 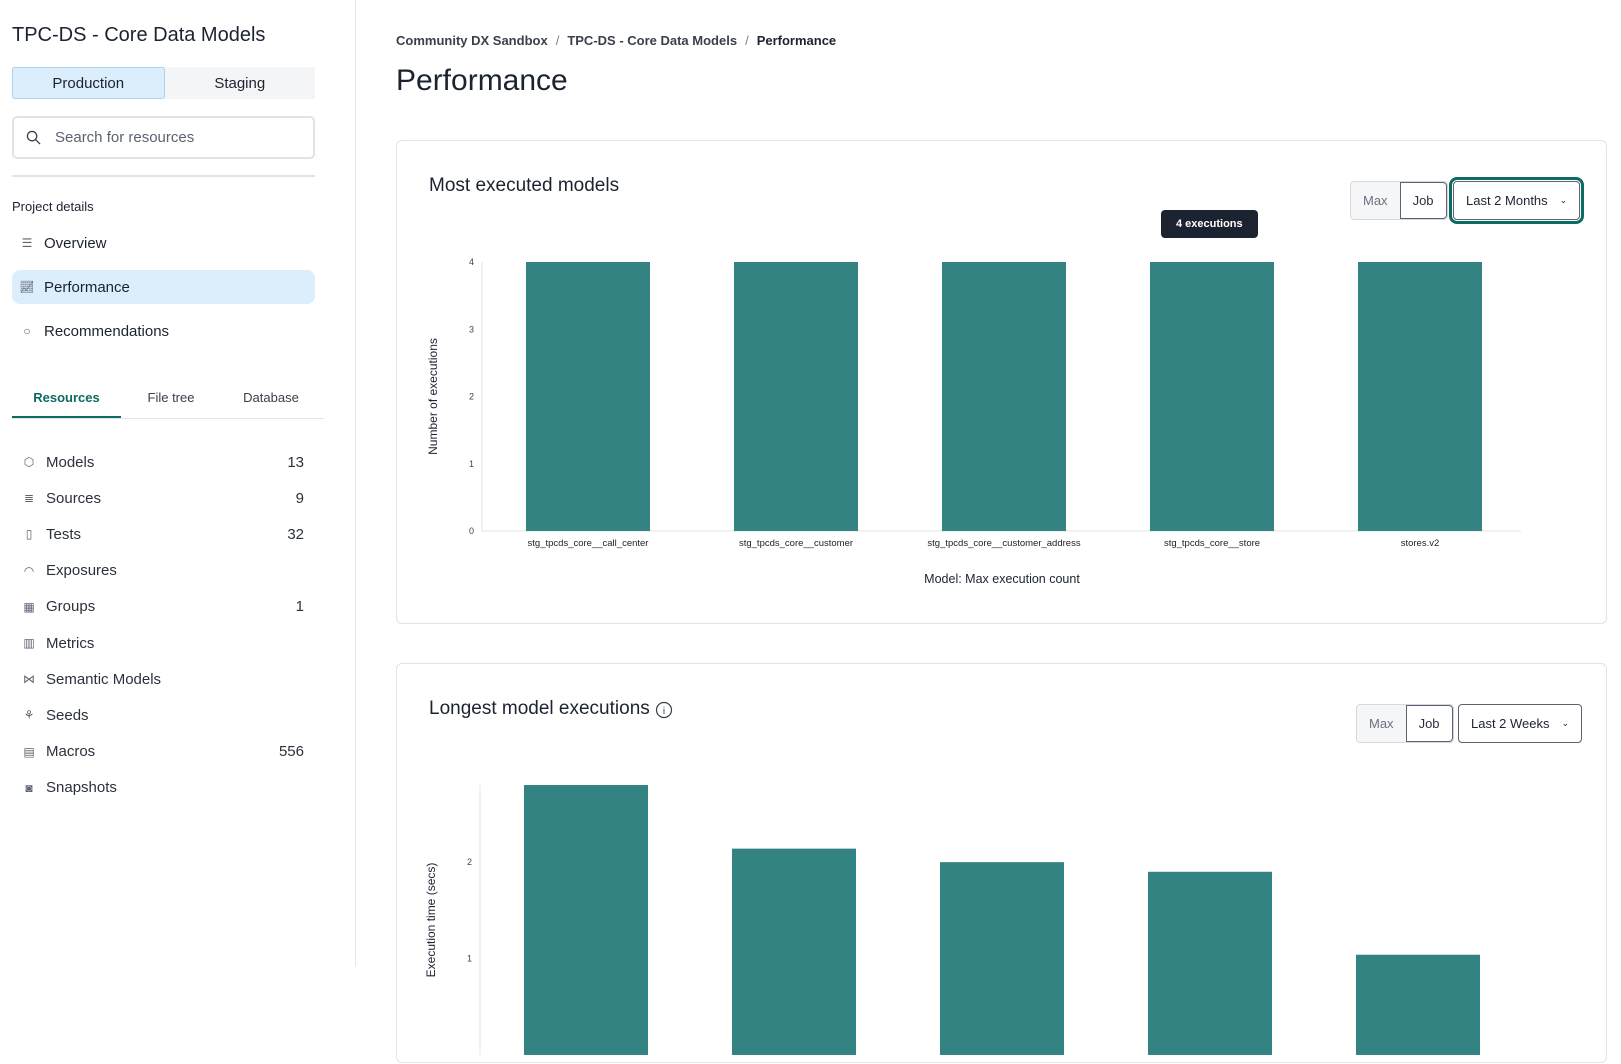 What do you see at coordinates (299, 498) in the screenshot?
I see `resource-count: 9` at bounding box center [299, 498].